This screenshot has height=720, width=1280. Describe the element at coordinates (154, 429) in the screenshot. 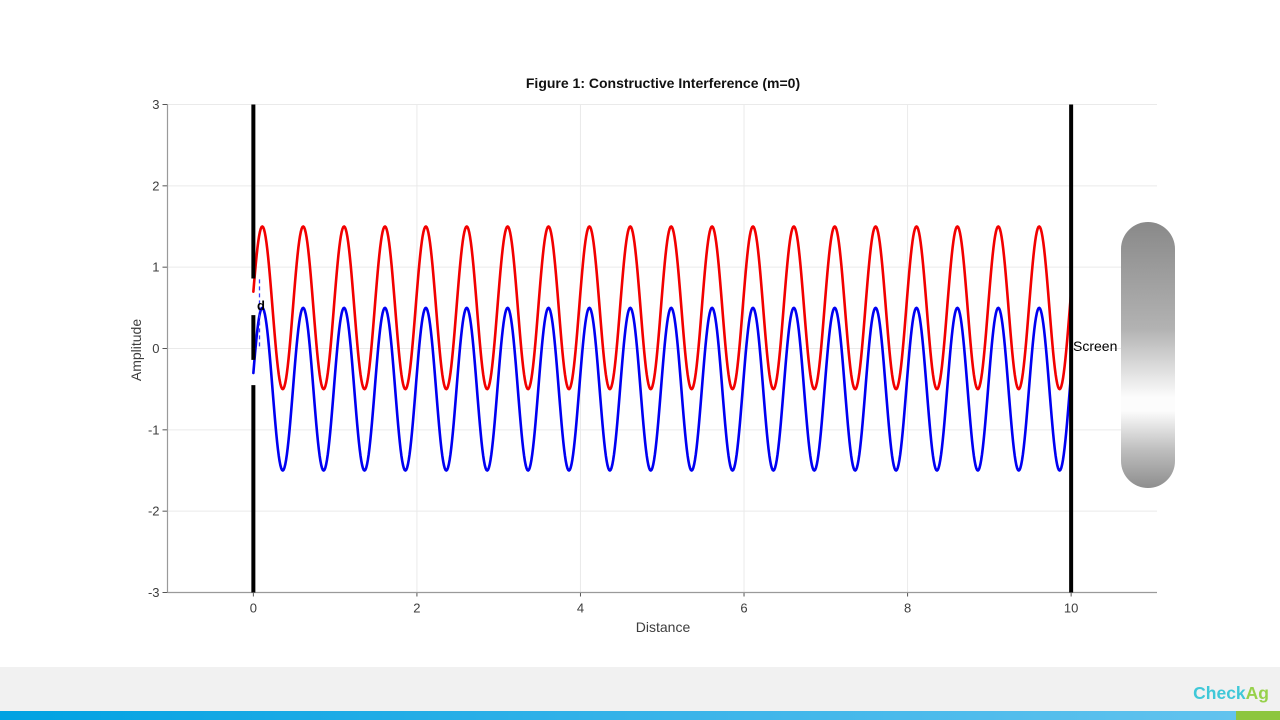

I see `y-tick-label: -1` at that location.